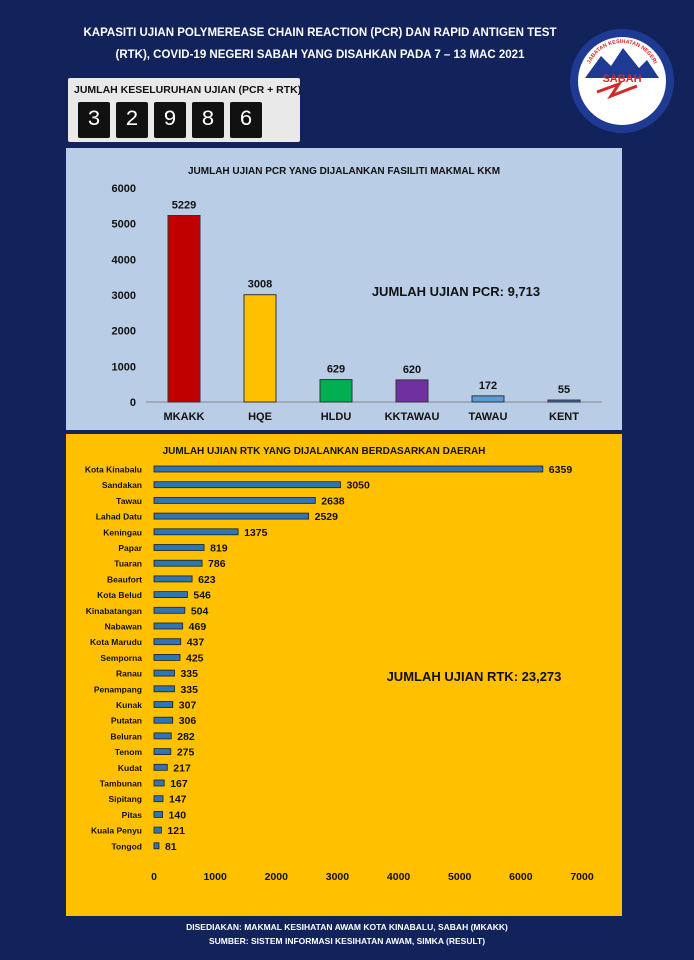 The image size is (694, 960). Describe the element at coordinates (200, 611) in the screenshot. I see `rtk-data-label: 504` at that location.